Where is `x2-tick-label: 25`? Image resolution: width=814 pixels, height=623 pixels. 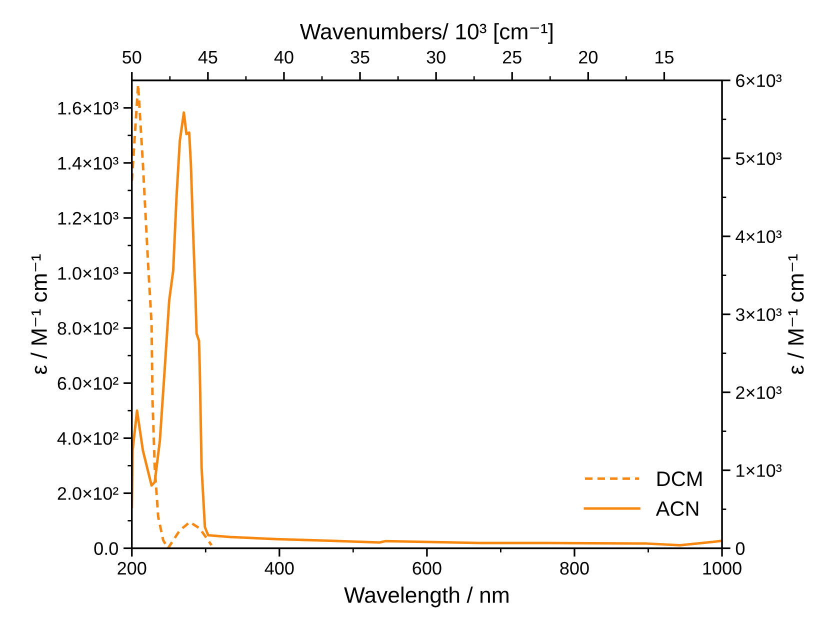
x2-tick-label: 25 is located at coordinates (512, 57).